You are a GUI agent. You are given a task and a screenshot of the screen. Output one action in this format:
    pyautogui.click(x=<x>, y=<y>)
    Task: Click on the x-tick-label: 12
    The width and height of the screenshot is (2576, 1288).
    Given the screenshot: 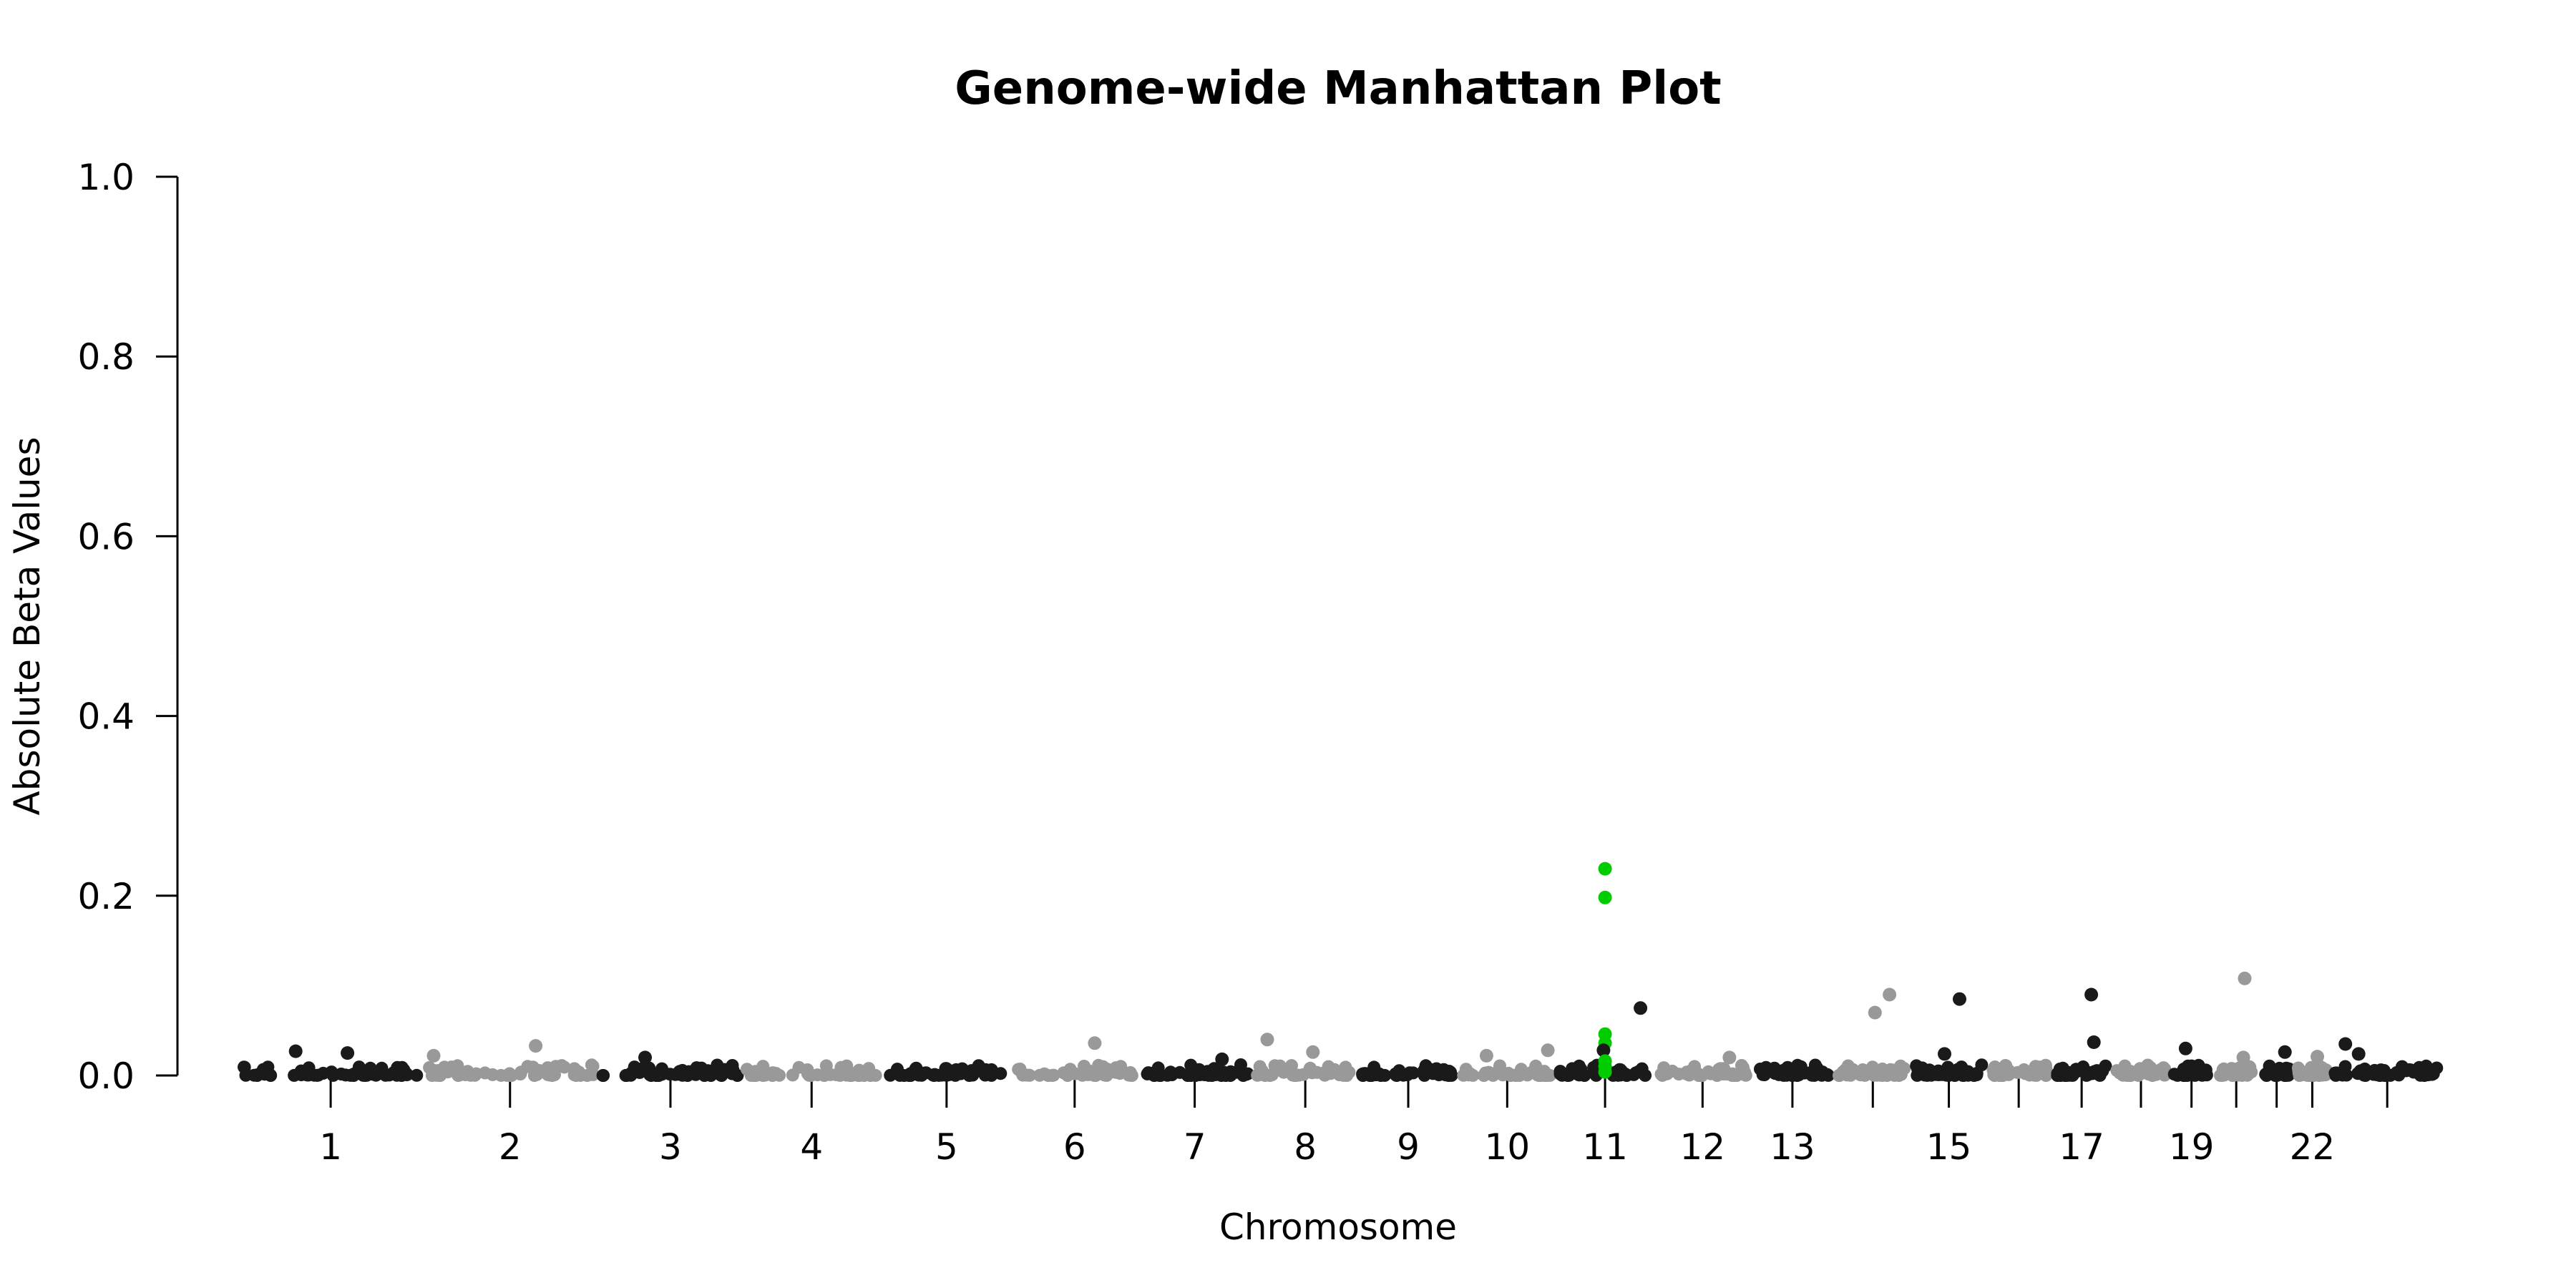 What is the action you would take?
    pyautogui.click(x=1703, y=1147)
    